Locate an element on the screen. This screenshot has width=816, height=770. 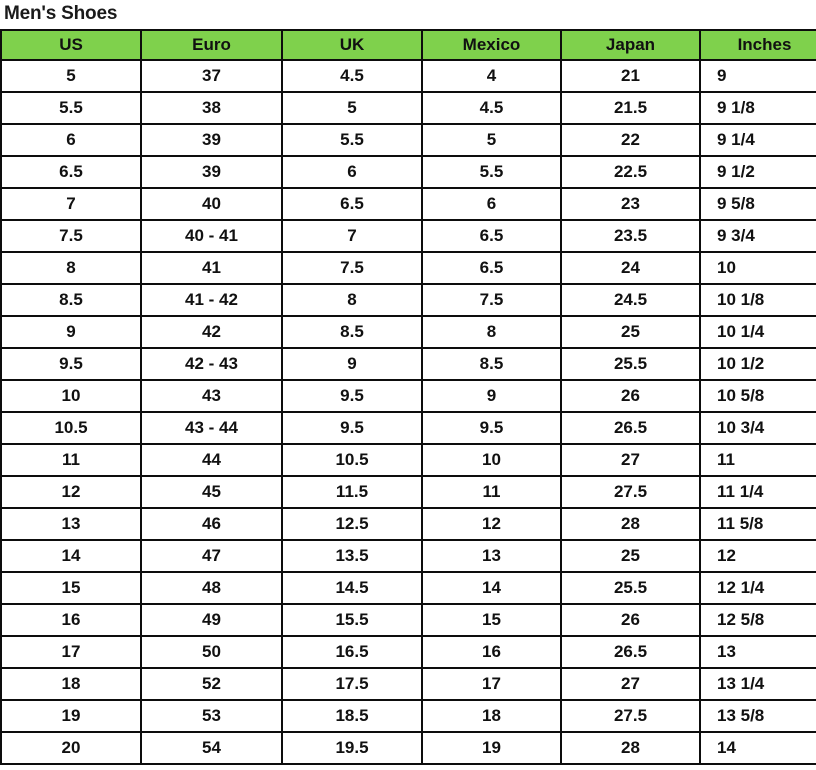
column-header-japan: Japan is located at coordinates (630, 45).